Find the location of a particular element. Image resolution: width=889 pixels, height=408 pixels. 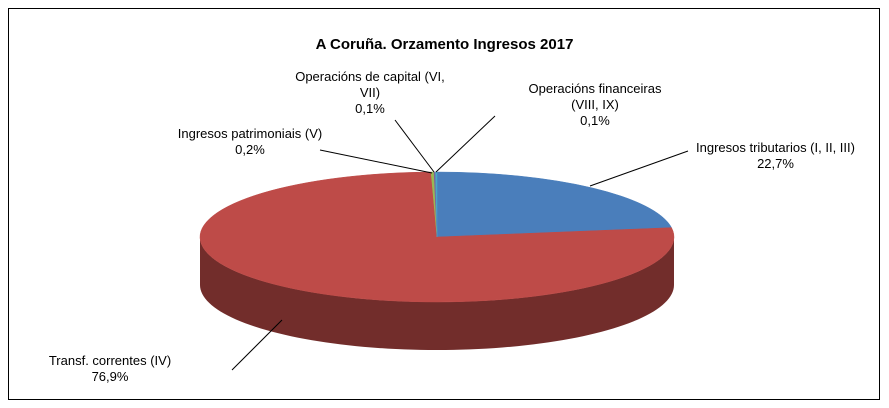

data-label: Ingresos tributarios (I, II, III) 22,7% is located at coordinates (775, 156).